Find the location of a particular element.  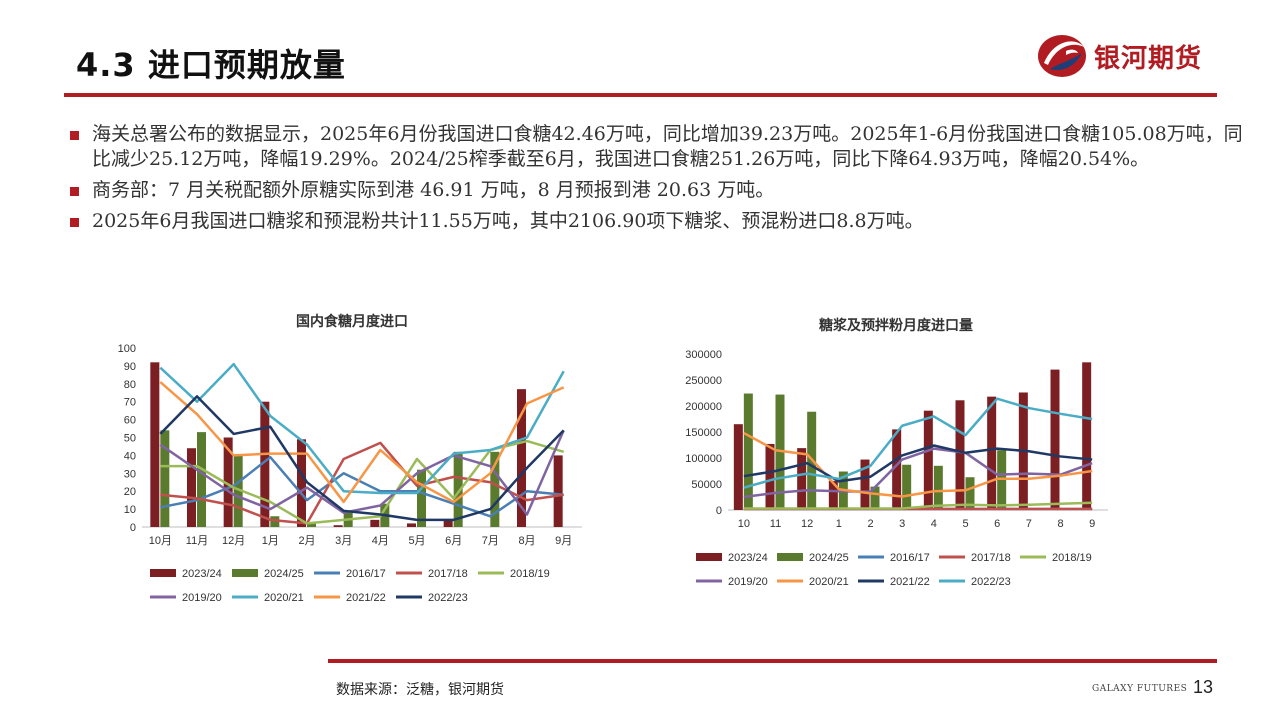

footer-brand: GALAXY FUTURES is located at coordinates (1140, 689).